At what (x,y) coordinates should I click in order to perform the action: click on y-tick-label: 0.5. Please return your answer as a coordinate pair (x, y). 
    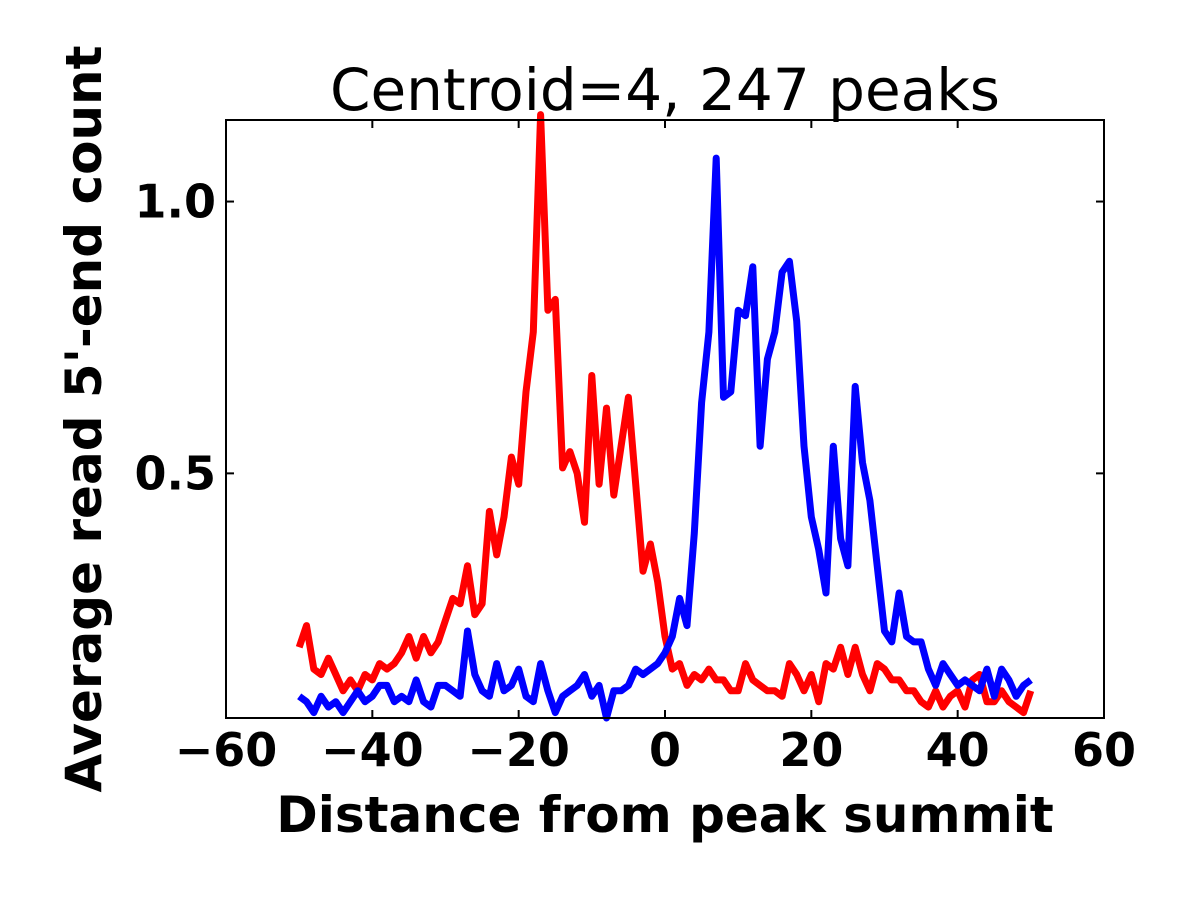
    Looking at the image, I should click on (176, 473).